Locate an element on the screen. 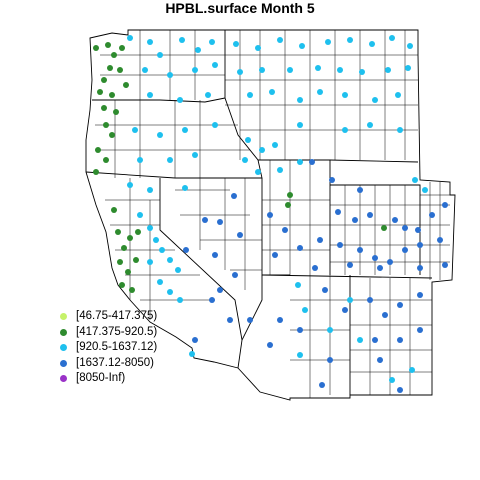 The width and height of the screenshot is (480, 480). legend-label: [417.375-920.5) is located at coordinates (117, 331).